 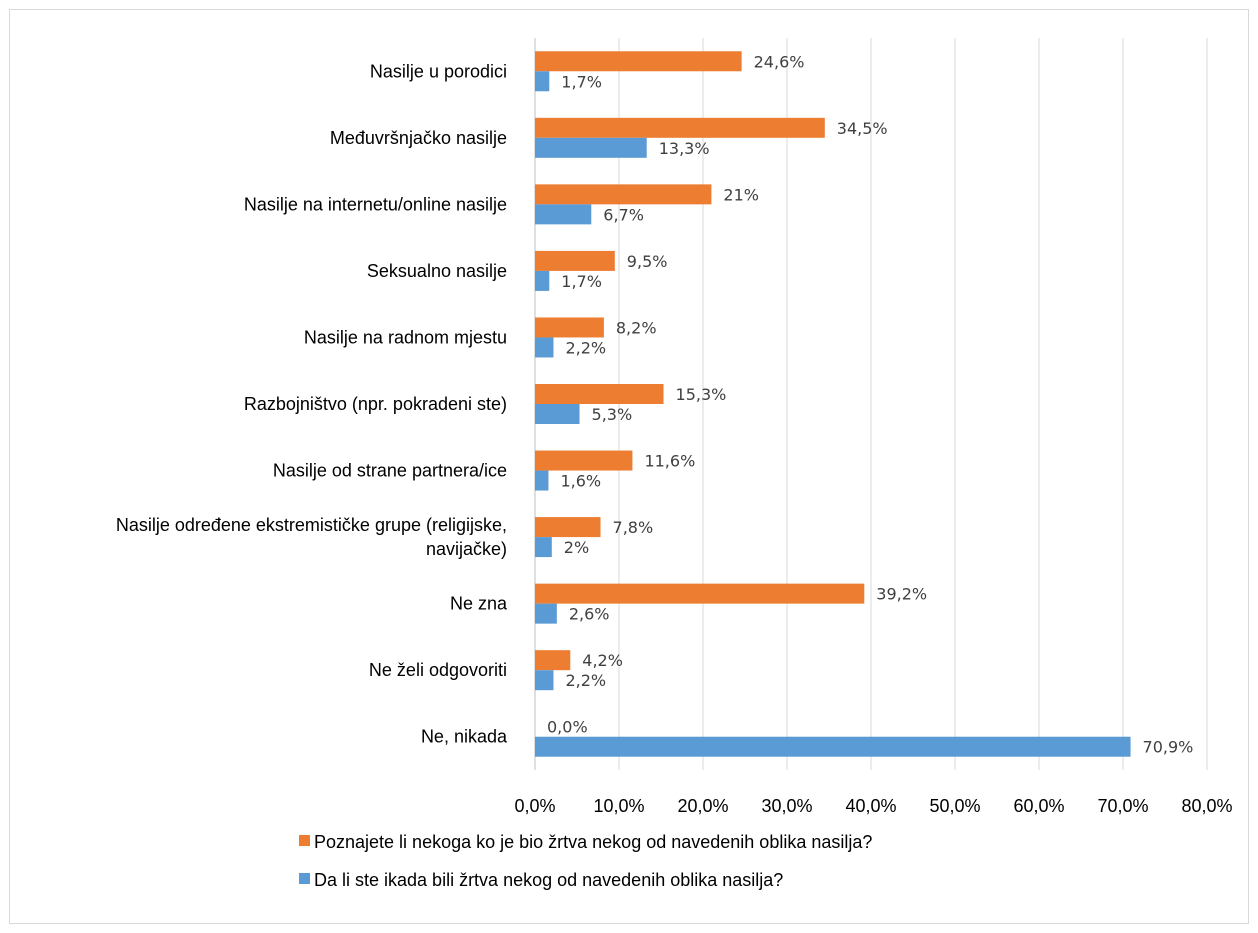 What do you see at coordinates (954, 806) in the screenshot?
I see `x-tick-label: 50,0%` at bounding box center [954, 806].